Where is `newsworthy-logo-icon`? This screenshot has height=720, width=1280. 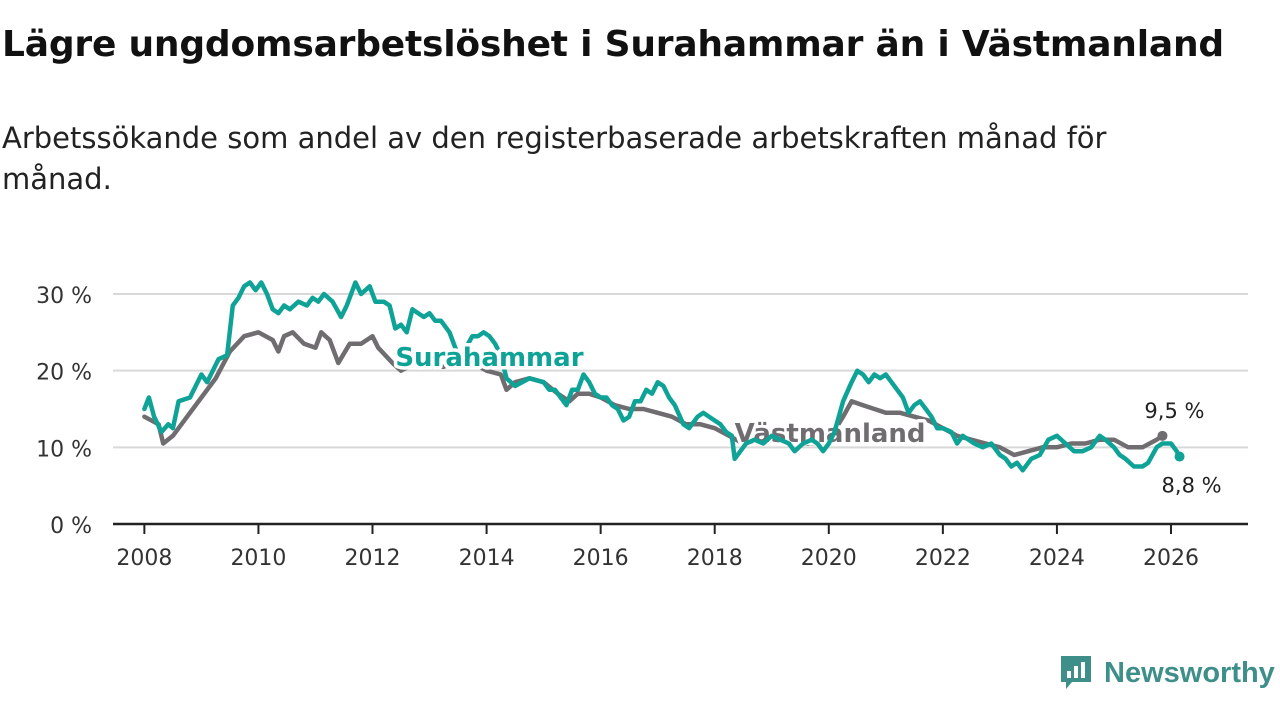
newsworthy-logo-icon is located at coordinates (1076, 672).